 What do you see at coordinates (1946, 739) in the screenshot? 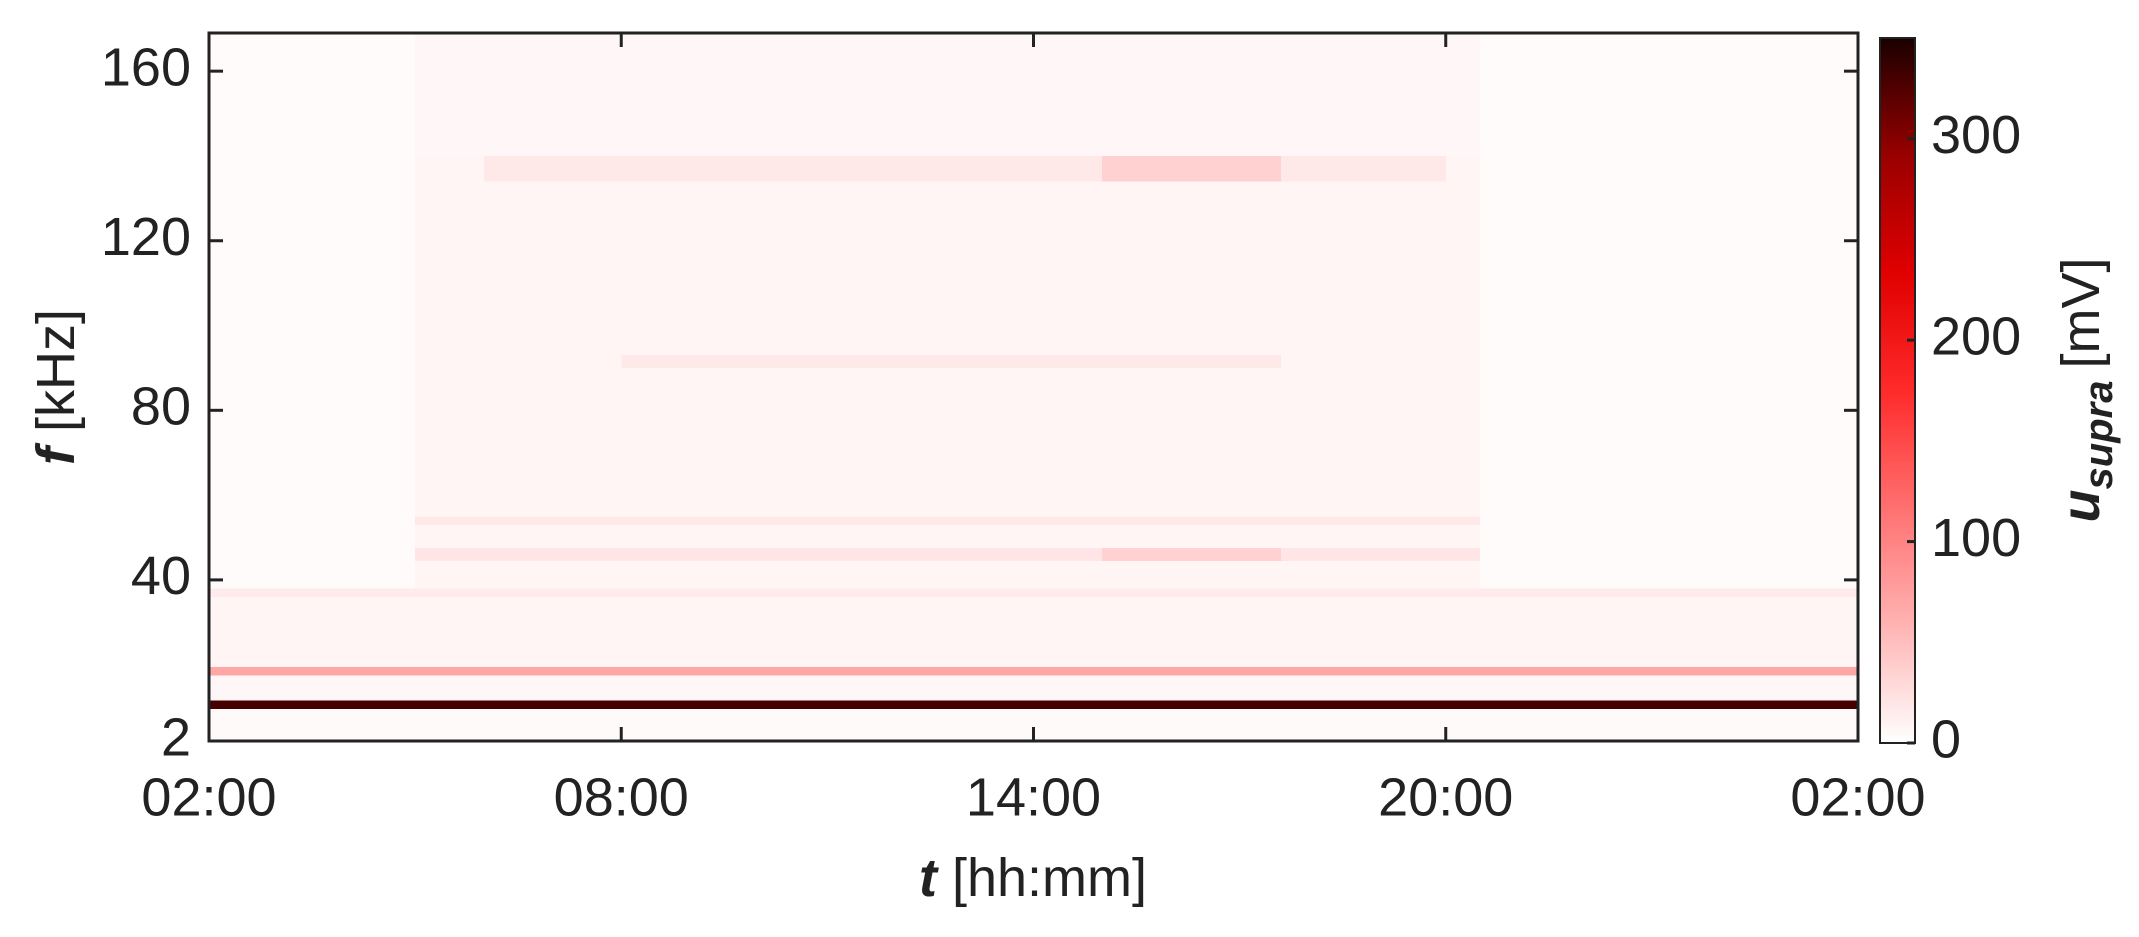
I see `colorbar-tick-label: 0` at bounding box center [1946, 739].